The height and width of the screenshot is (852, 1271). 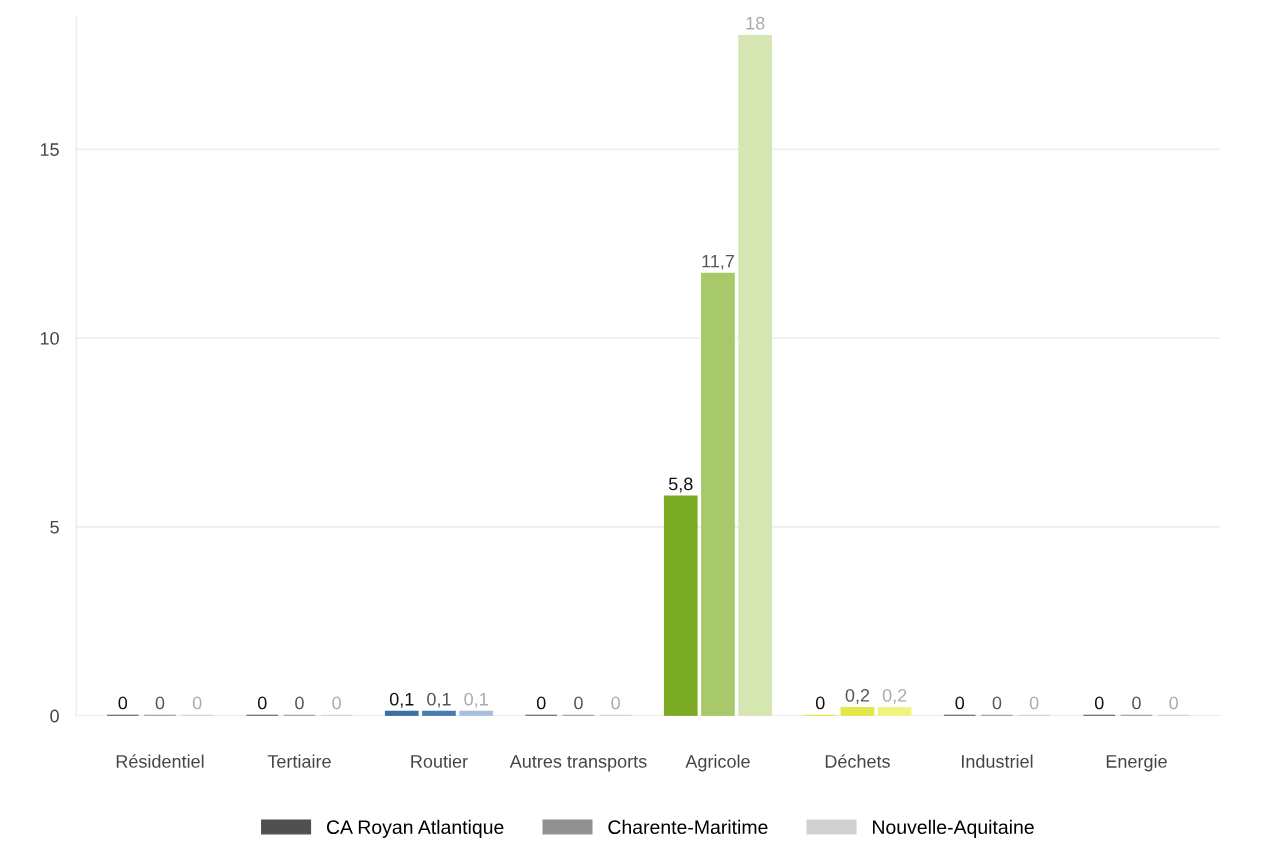 What do you see at coordinates (857, 761) in the screenshot?
I see `x-tick-label: Déchets` at bounding box center [857, 761].